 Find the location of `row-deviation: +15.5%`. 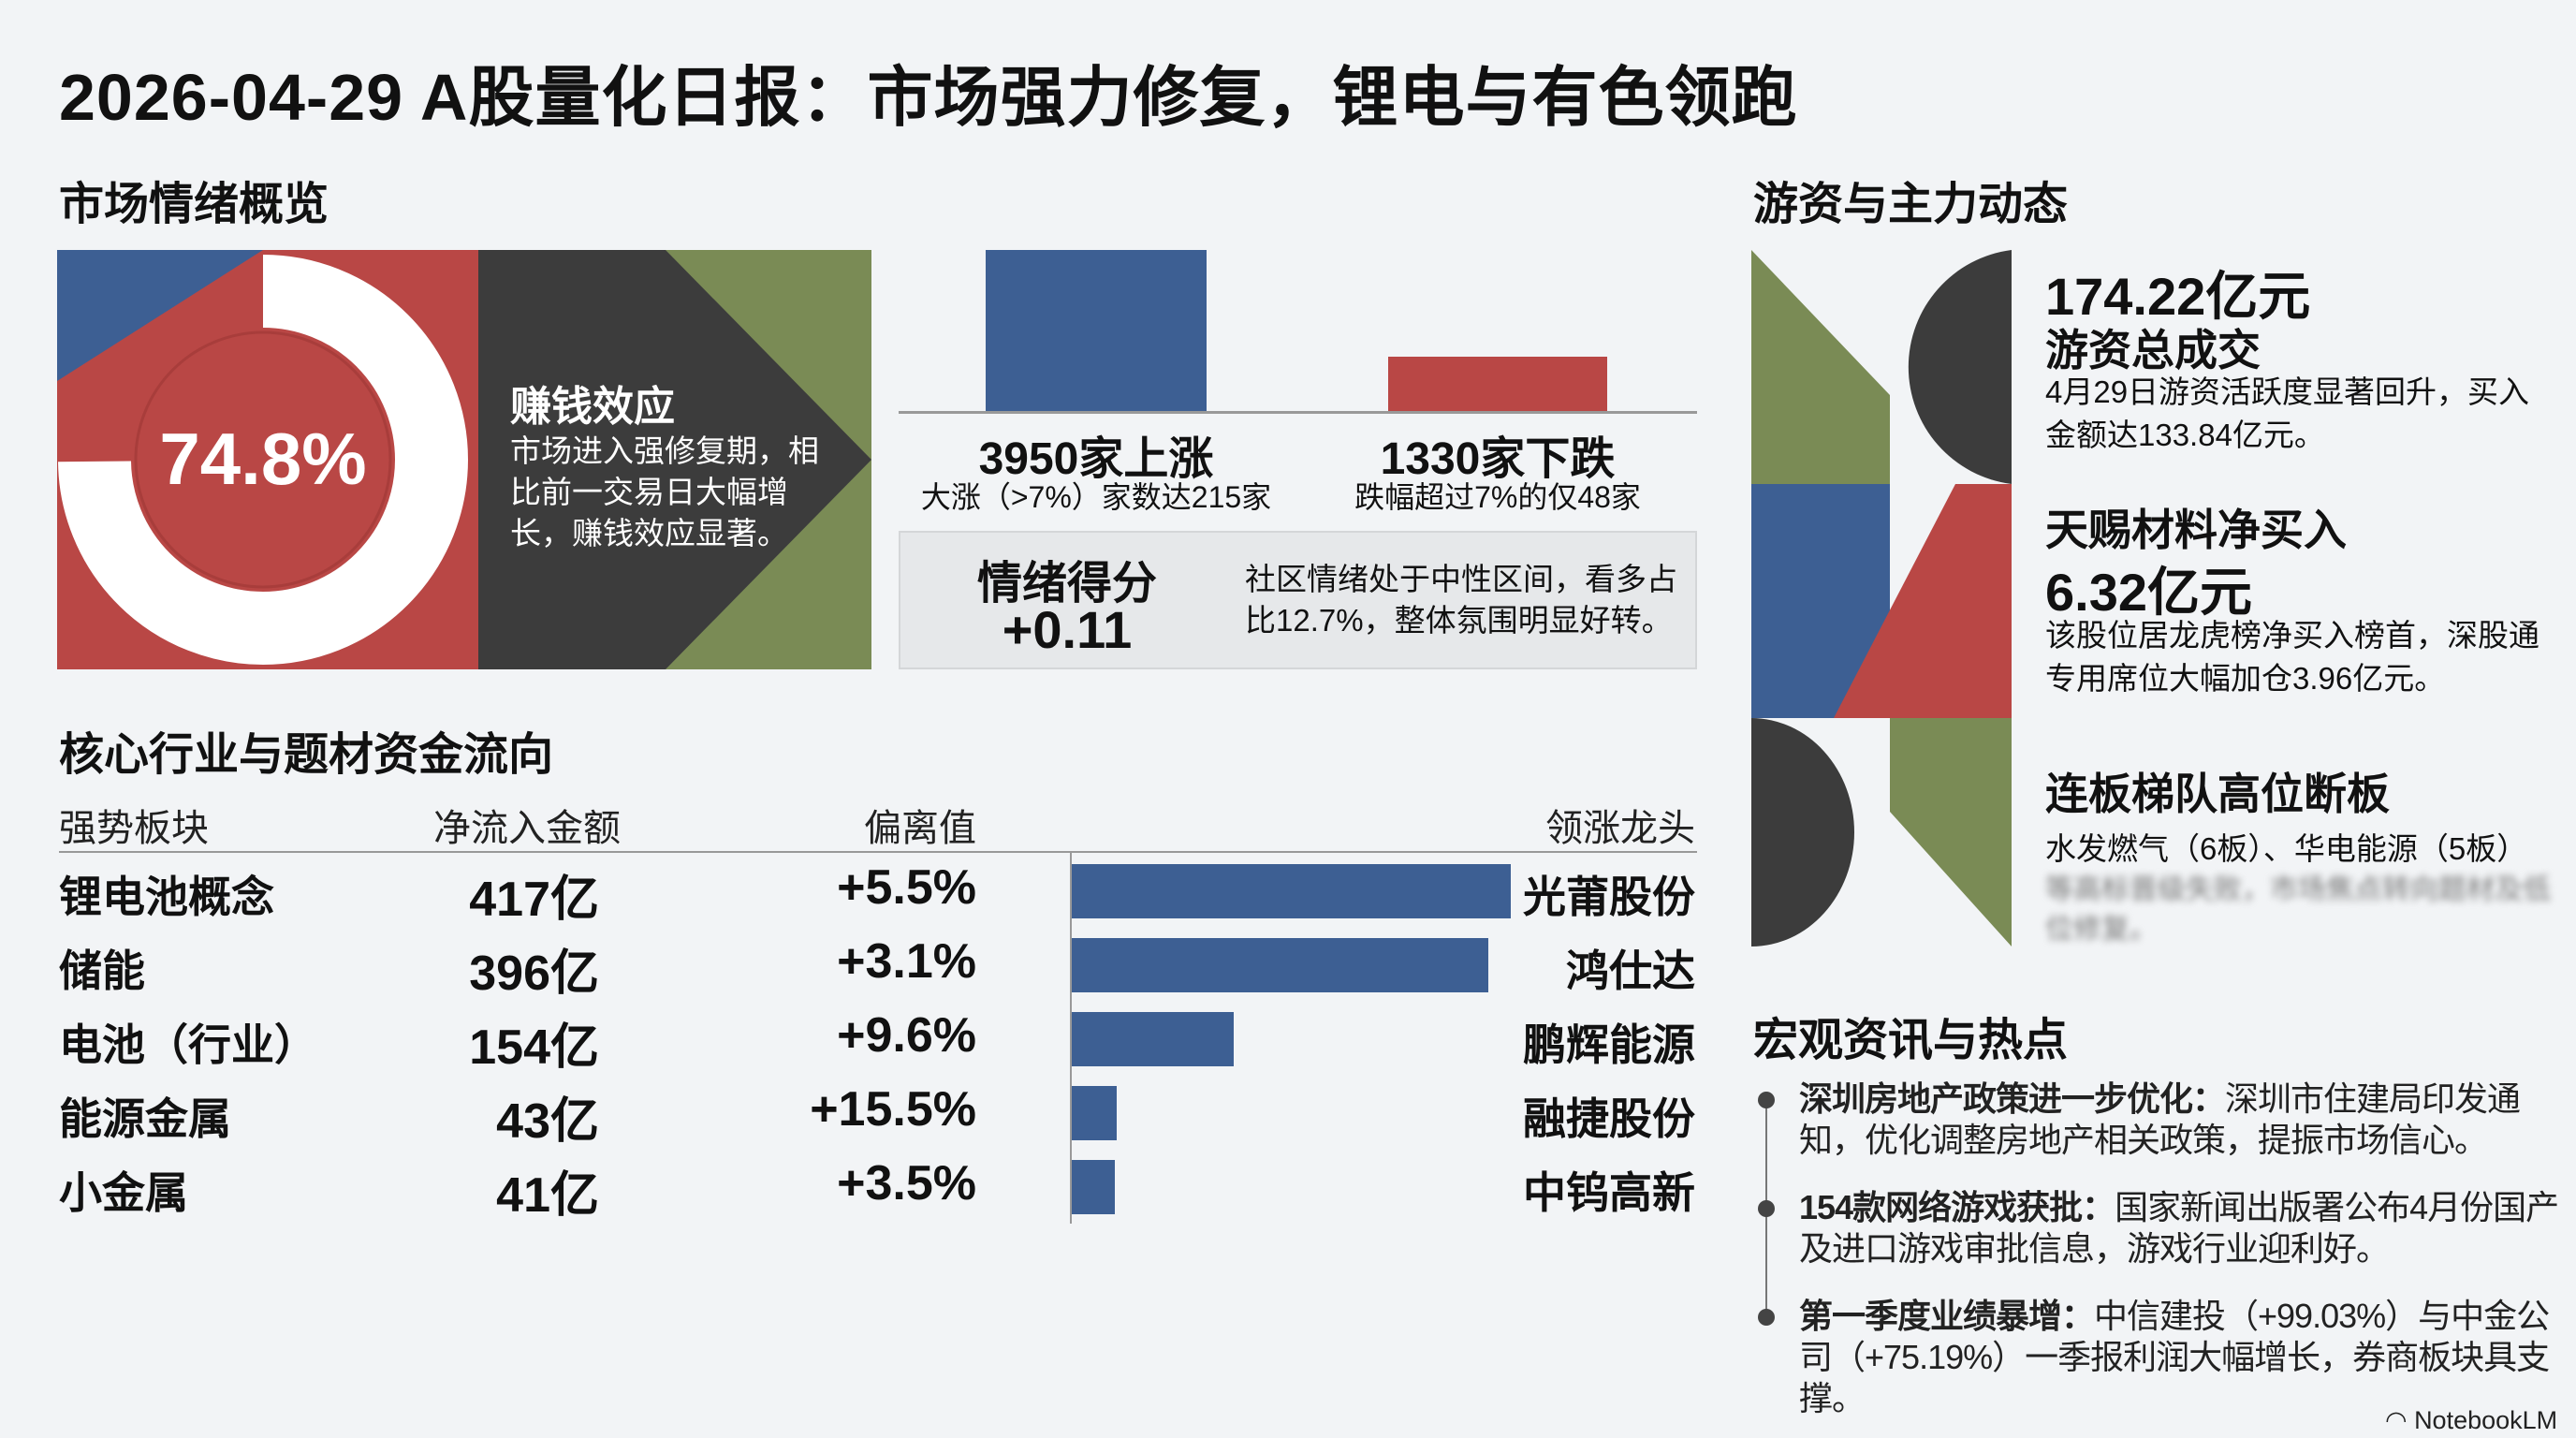

row-deviation: +15.5% is located at coordinates (893, 1109).